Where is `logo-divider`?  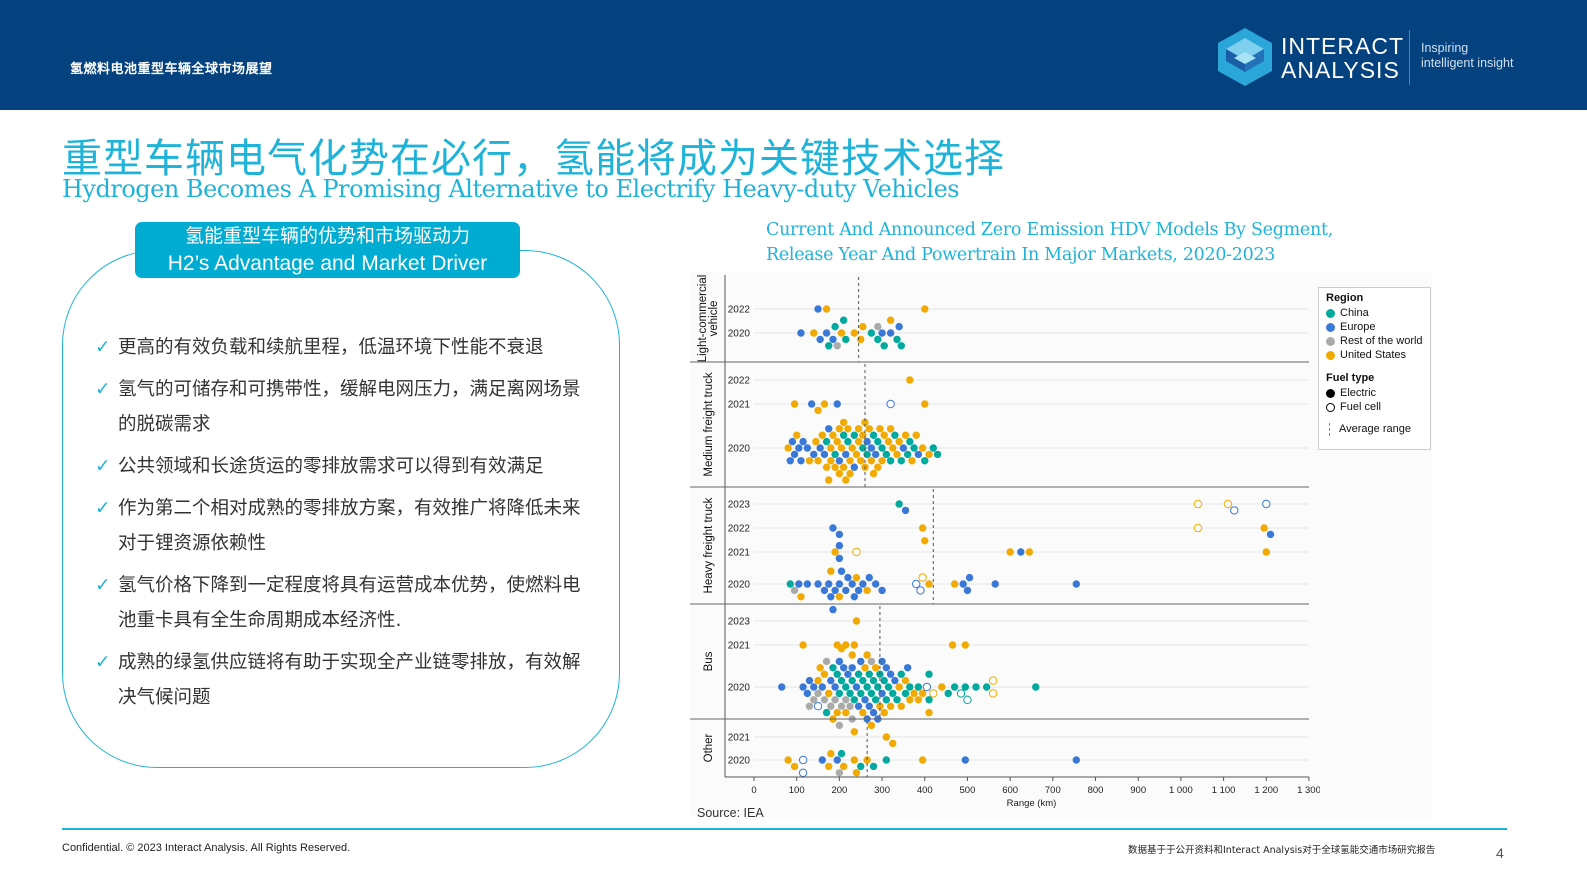 logo-divider is located at coordinates (1409, 57).